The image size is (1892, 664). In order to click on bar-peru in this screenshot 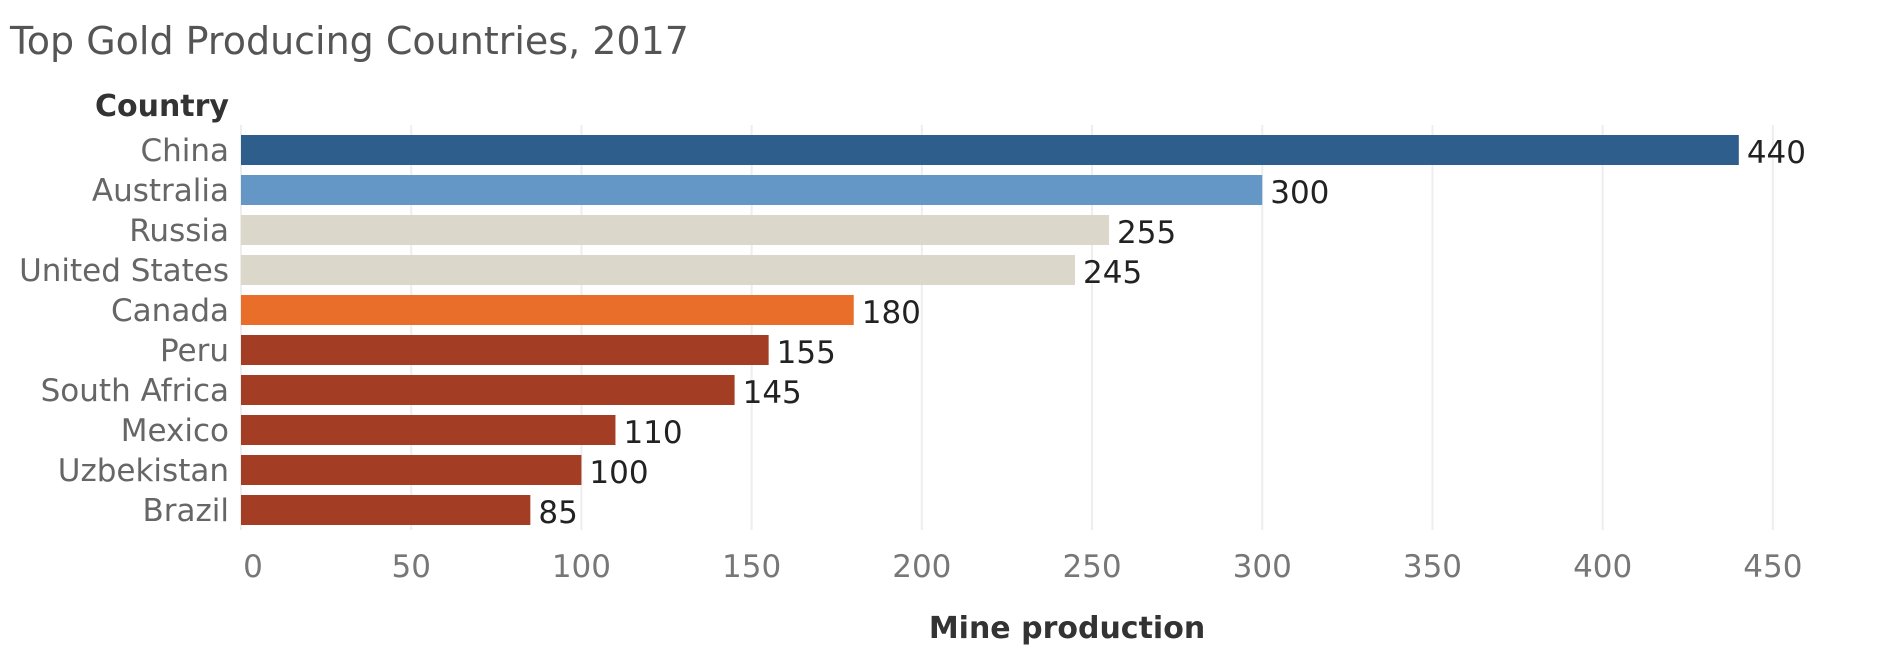, I will do `click(505, 350)`.